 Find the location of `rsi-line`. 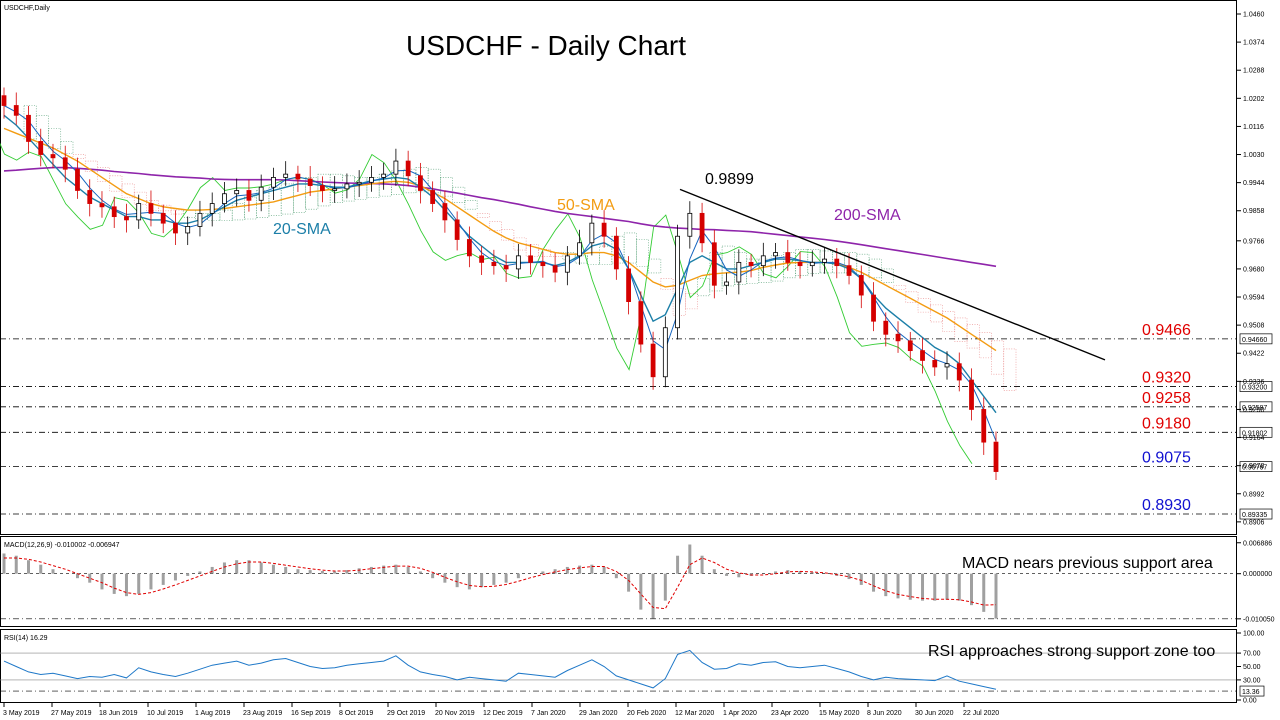

rsi-line is located at coordinates (500, 669).